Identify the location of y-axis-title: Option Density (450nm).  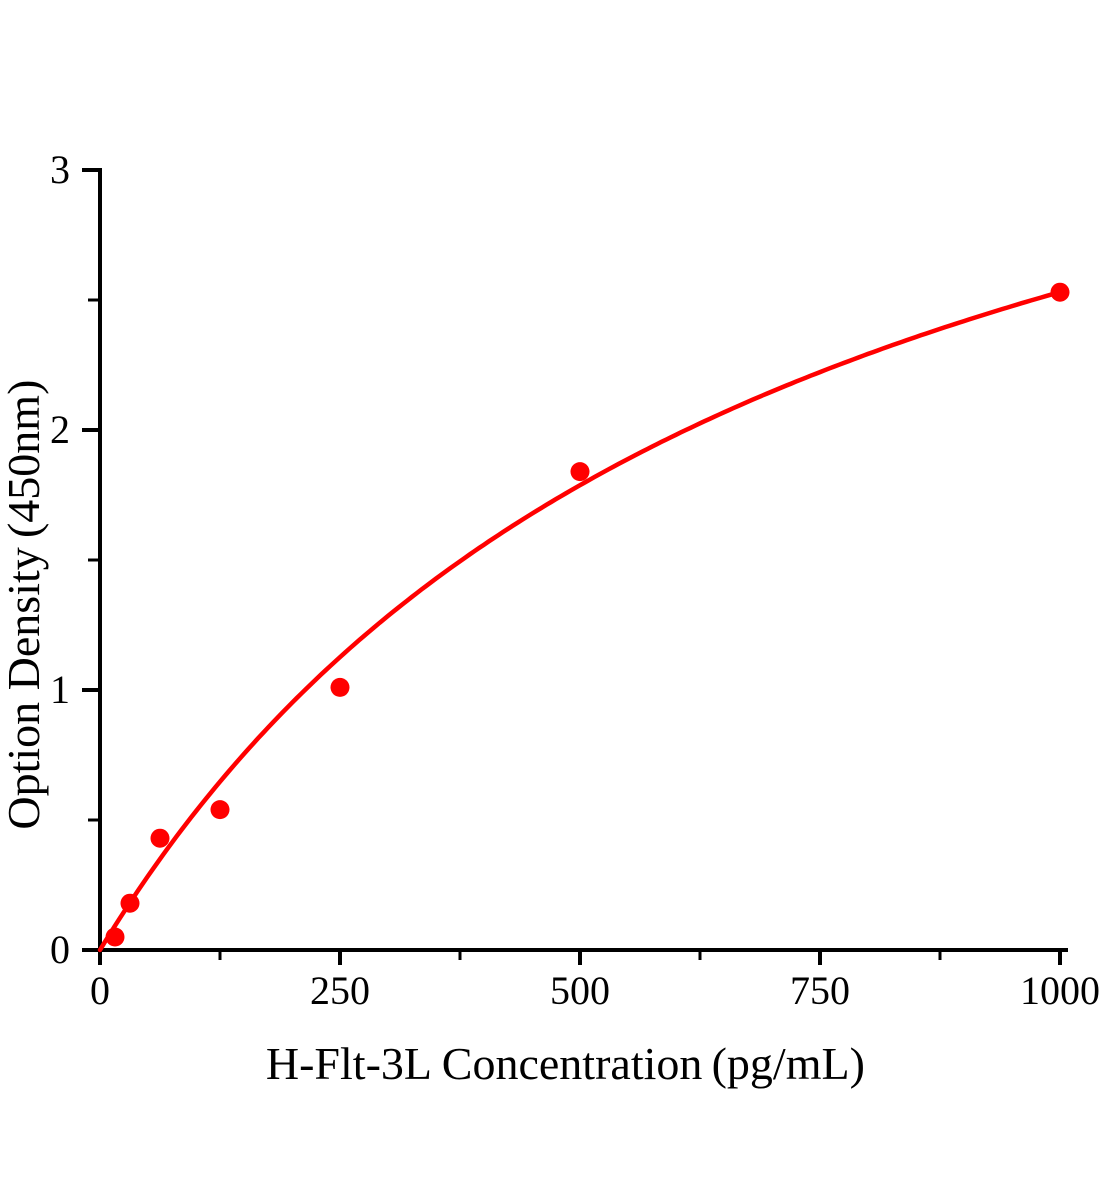
(24, 600).